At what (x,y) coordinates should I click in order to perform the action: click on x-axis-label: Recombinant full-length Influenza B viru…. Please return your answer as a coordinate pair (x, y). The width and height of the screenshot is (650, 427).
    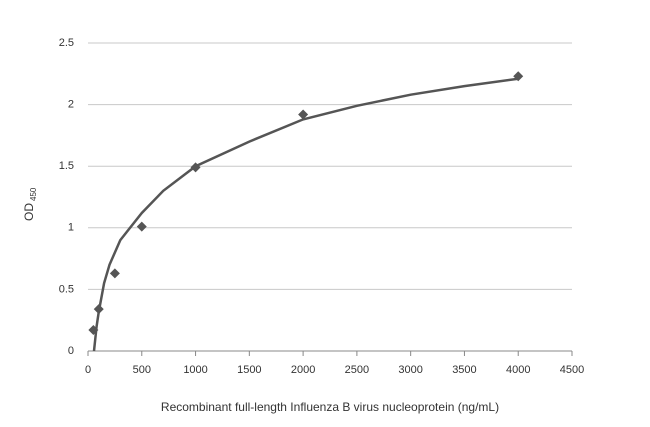
    Looking at the image, I should click on (330, 407).